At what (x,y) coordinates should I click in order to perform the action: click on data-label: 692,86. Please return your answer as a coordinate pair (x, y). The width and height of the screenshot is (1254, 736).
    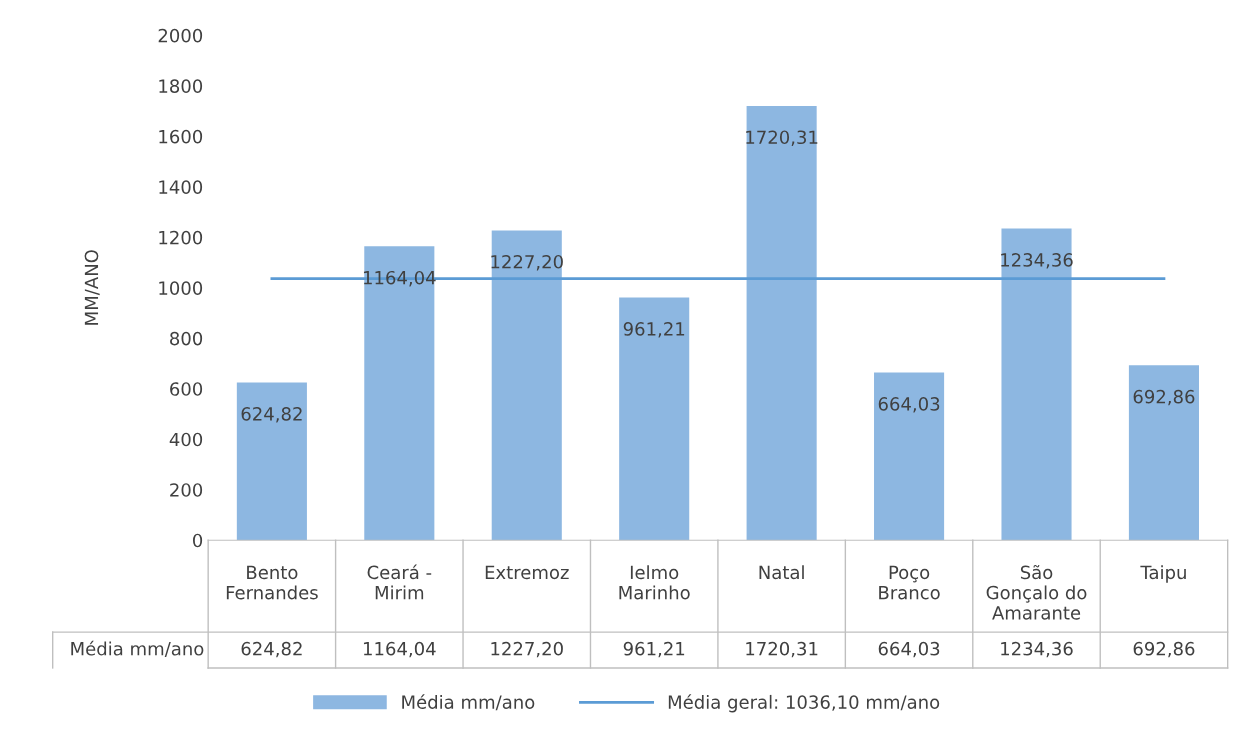
    Looking at the image, I should click on (1164, 649).